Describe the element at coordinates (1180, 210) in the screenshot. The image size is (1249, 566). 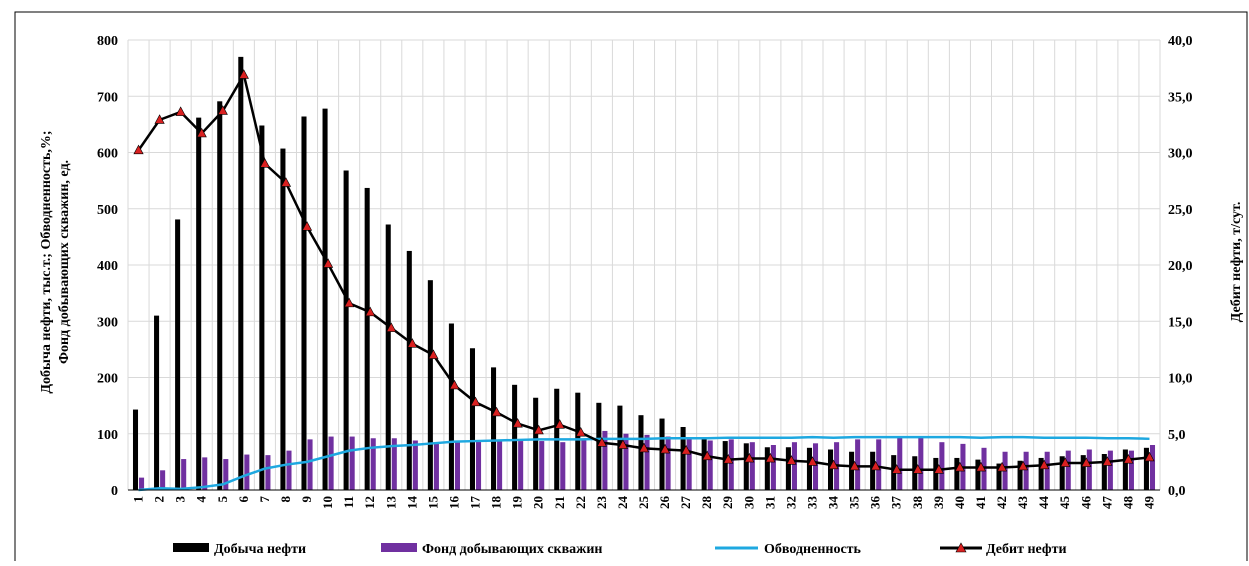
I see `right-tick-label: 25,0` at that location.